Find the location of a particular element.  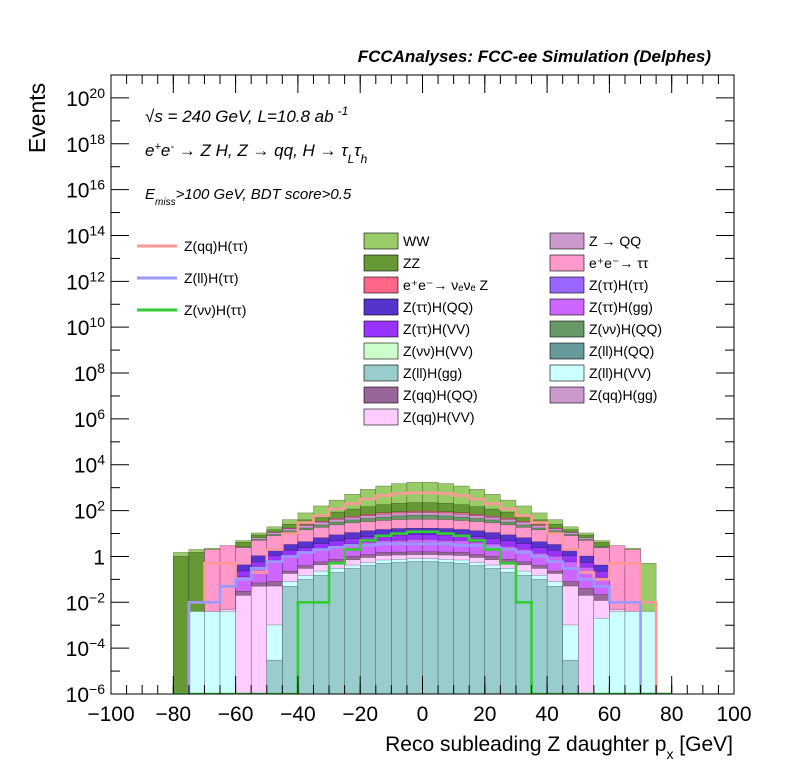

y-tick-label: 10¹⁸ is located at coordinates (85, 144).